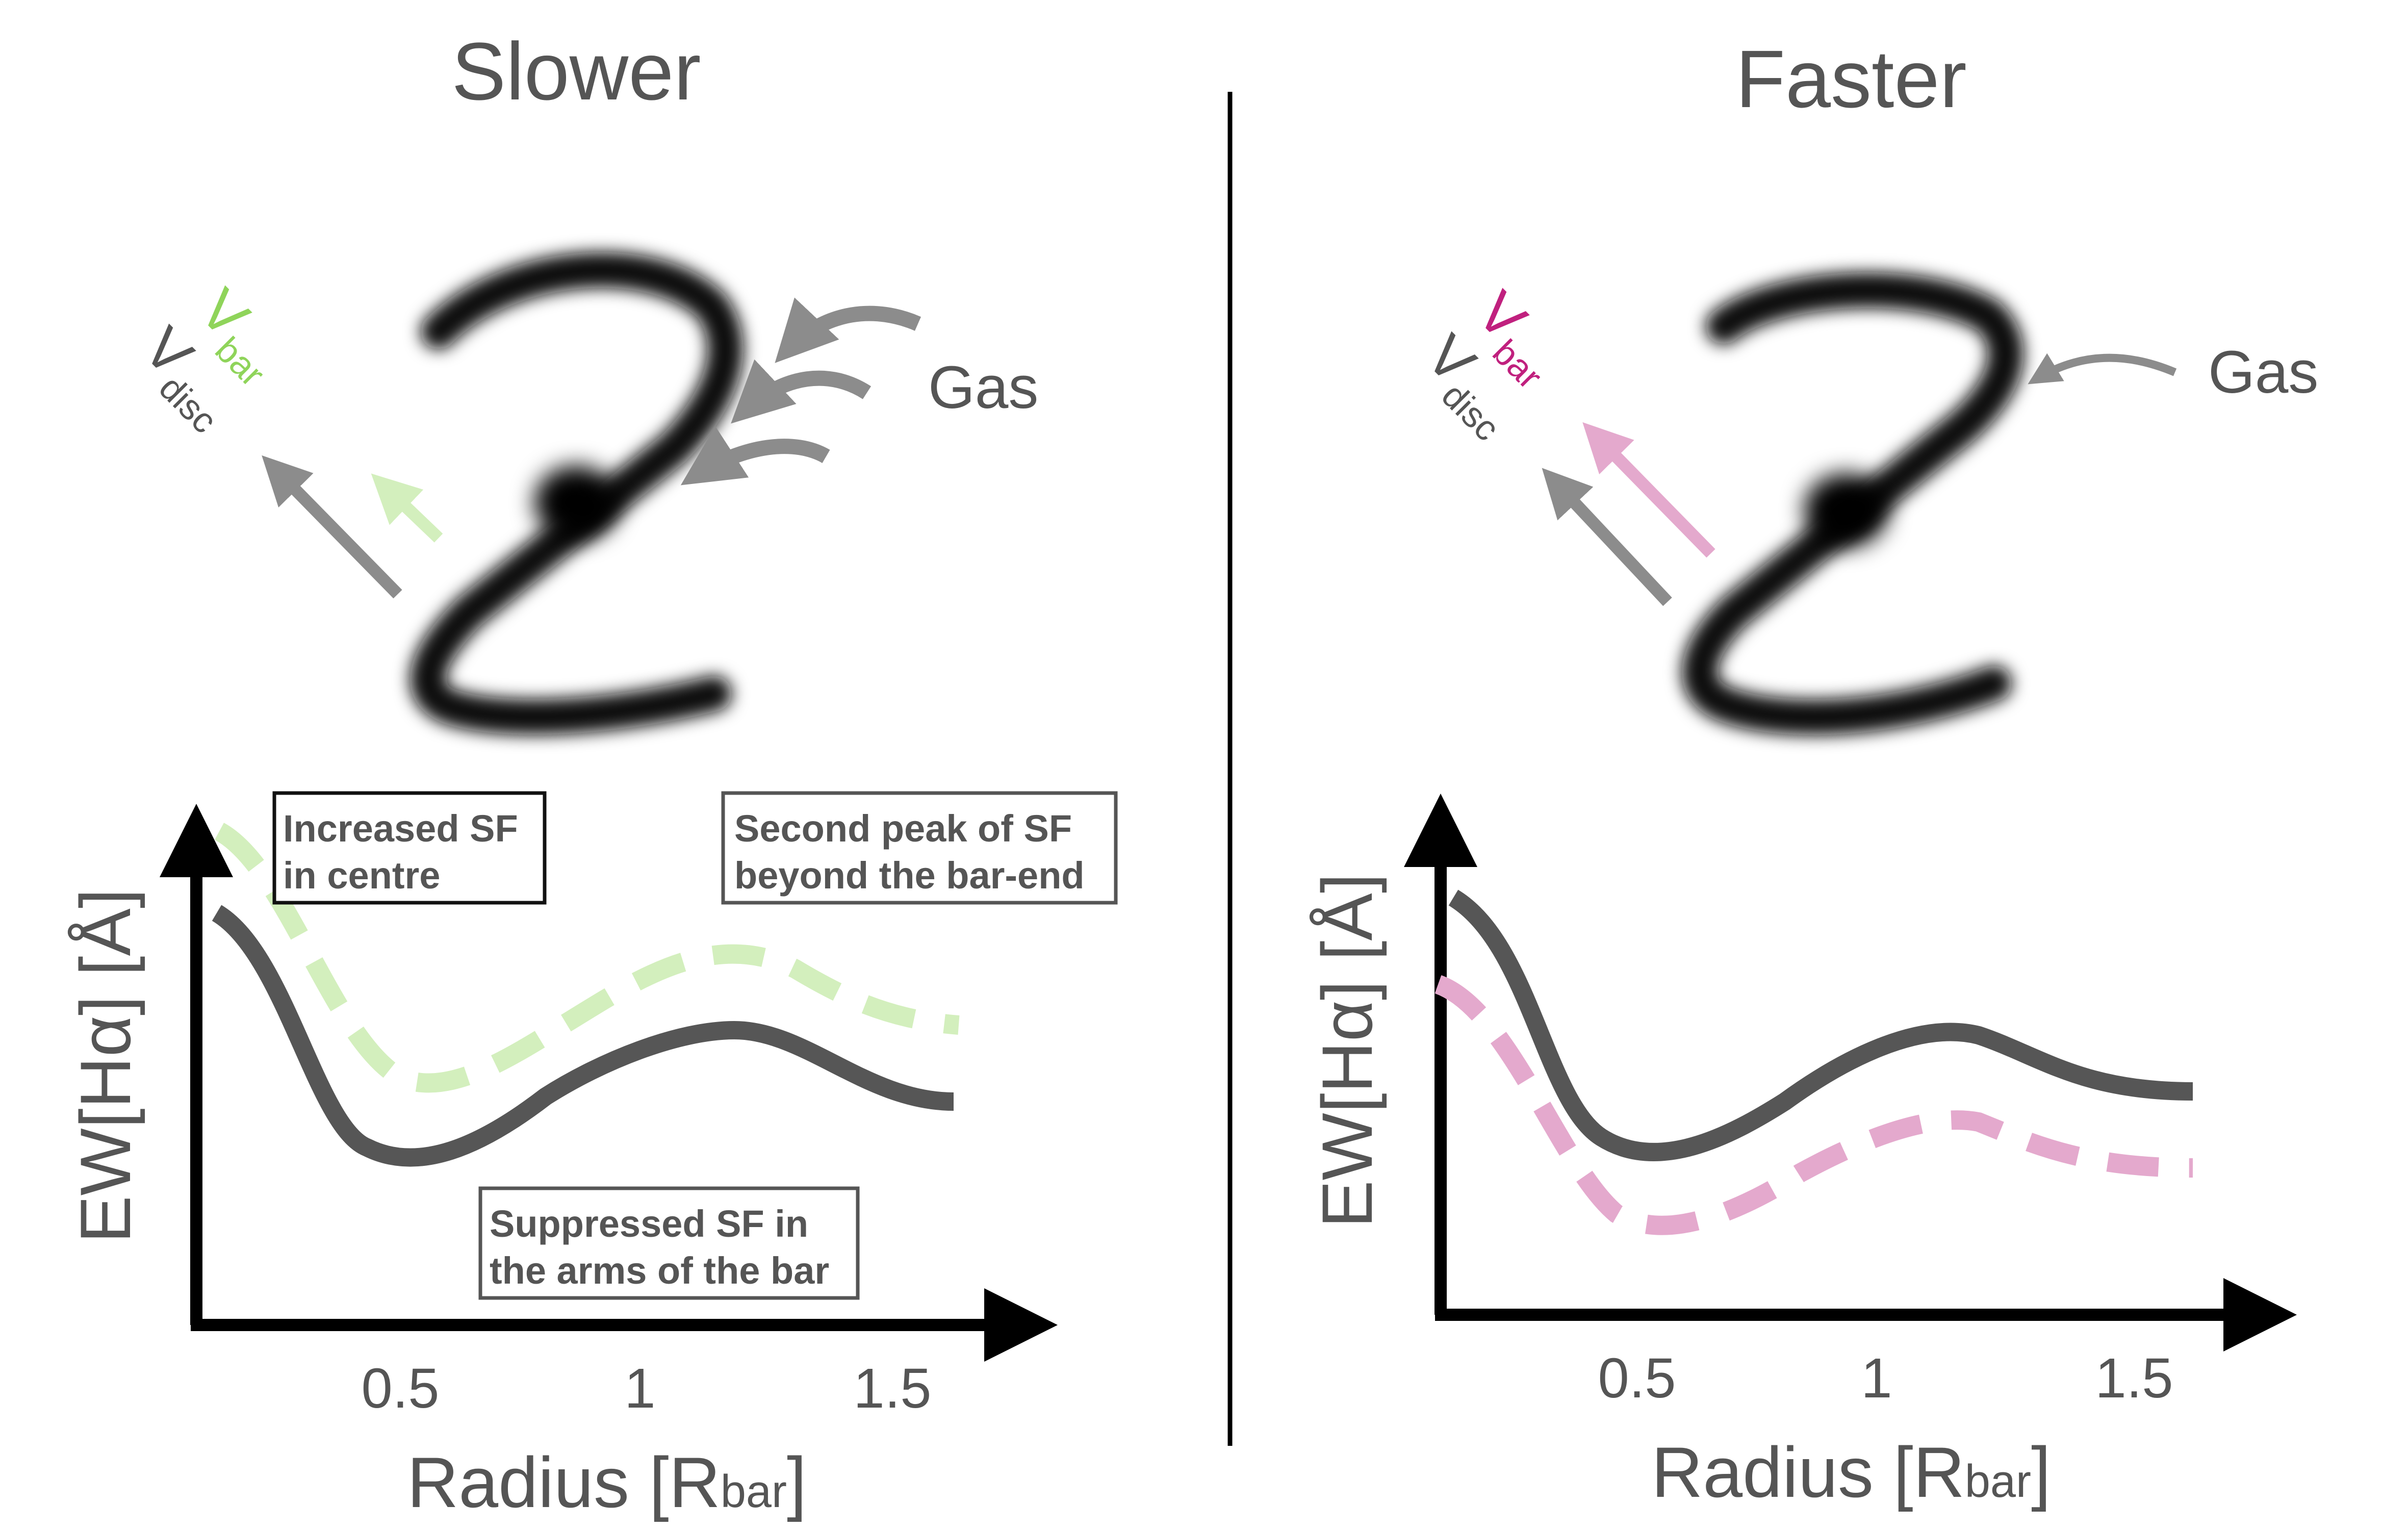 Image resolution: width=2408 pixels, height=1530 pixels. I want to click on svg-text: beyond the bar-end, so click(909, 875).